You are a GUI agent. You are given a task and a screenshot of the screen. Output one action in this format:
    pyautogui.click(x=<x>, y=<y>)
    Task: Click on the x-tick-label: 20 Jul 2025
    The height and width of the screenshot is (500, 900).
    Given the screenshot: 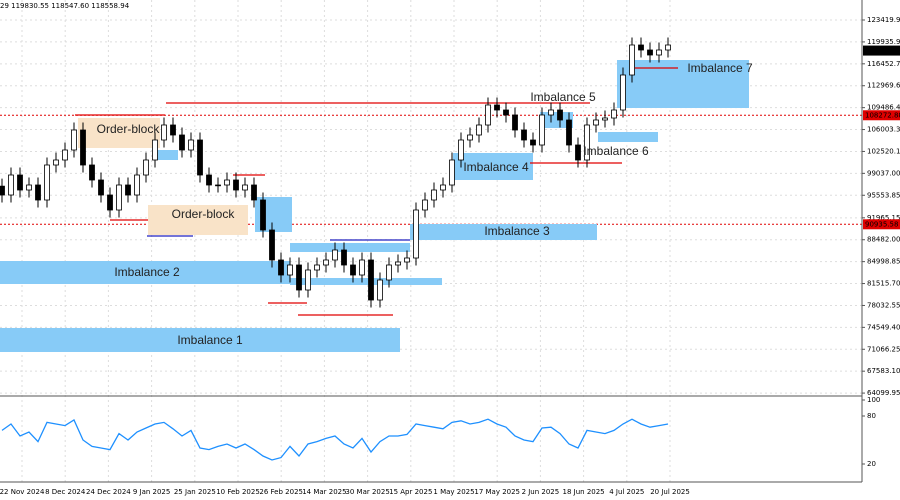 What is the action you would take?
    pyautogui.click(x=670, y=492)
    